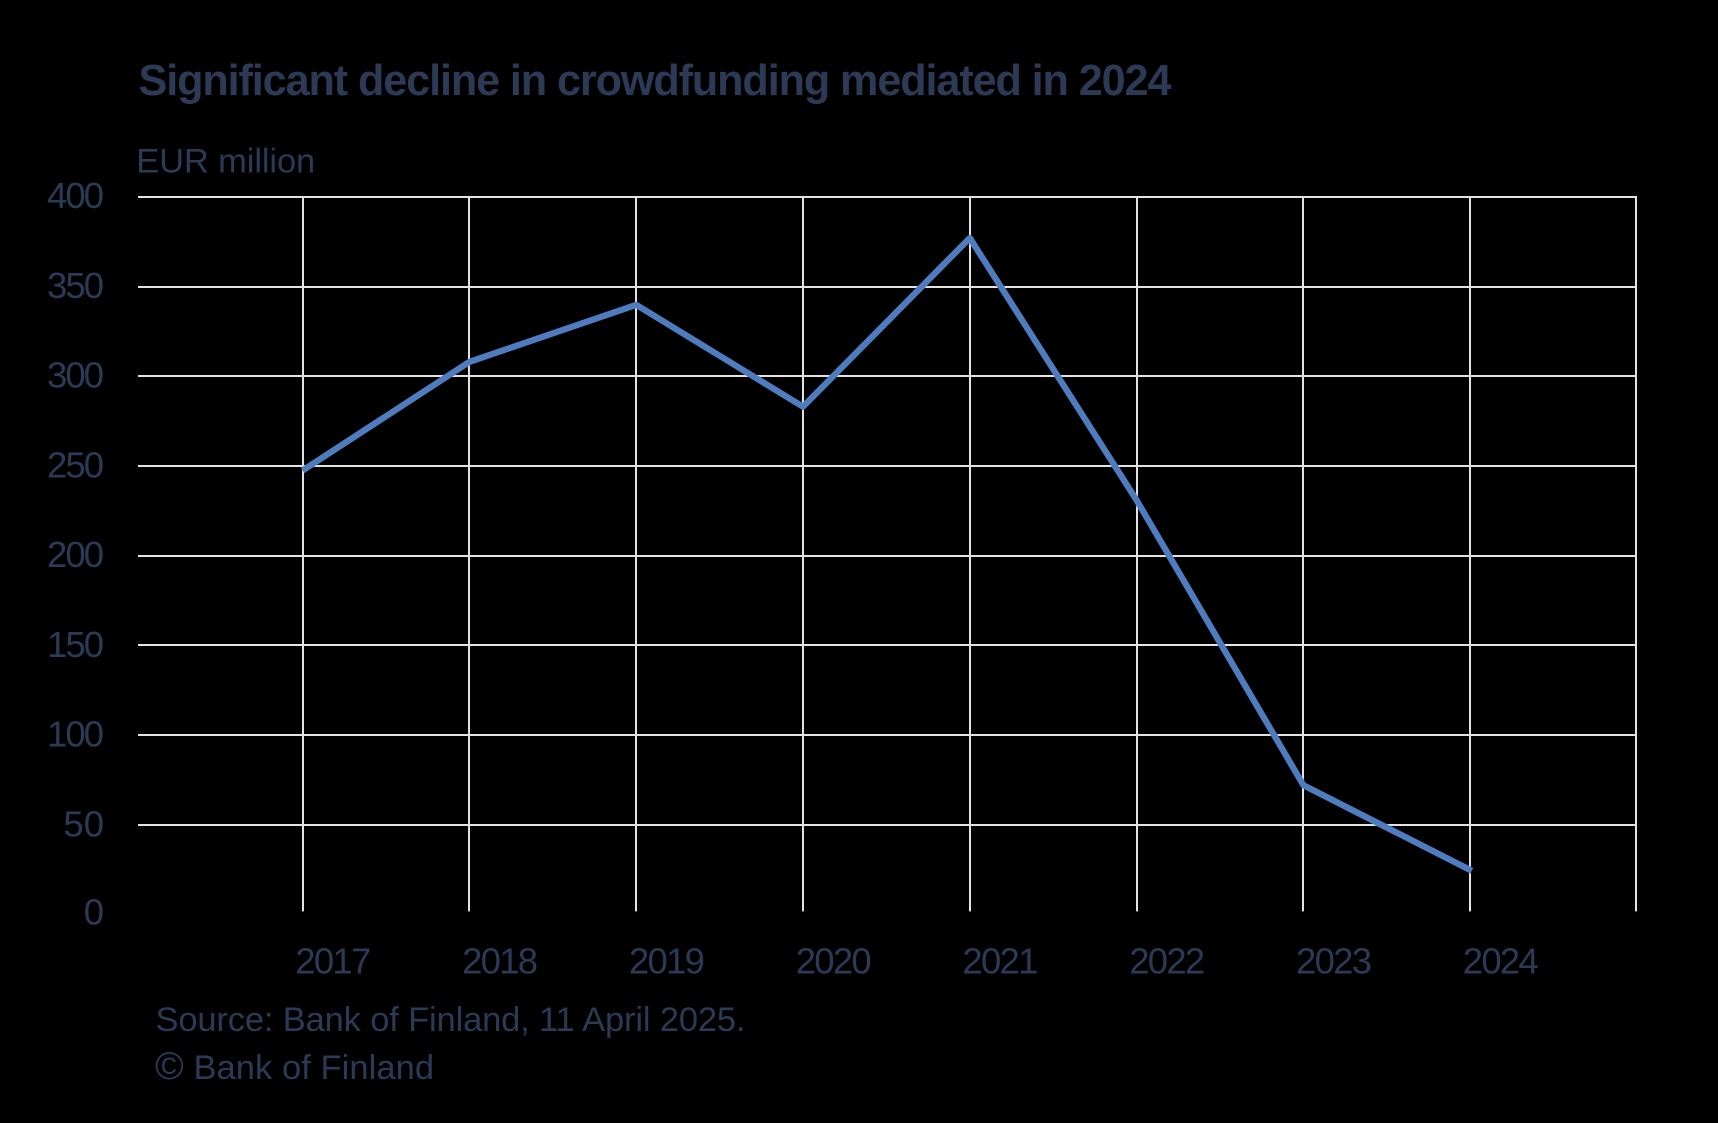 The image size is (1718, 1123). I want to click on svg-text: 350, so click(75, 285).